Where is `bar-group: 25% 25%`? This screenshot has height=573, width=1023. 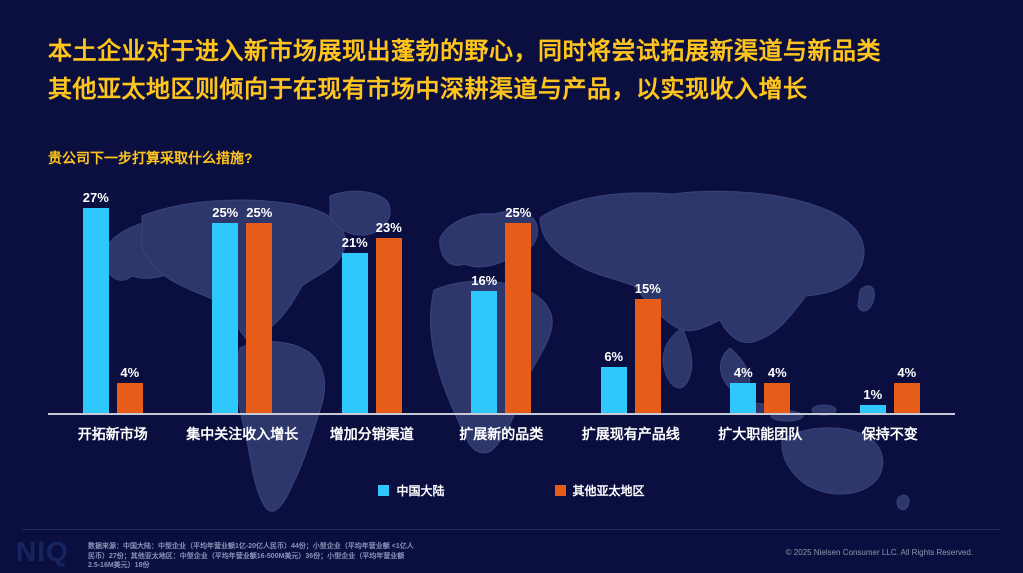
bar-group: 25% 25% is located at coordinates (243, 297).